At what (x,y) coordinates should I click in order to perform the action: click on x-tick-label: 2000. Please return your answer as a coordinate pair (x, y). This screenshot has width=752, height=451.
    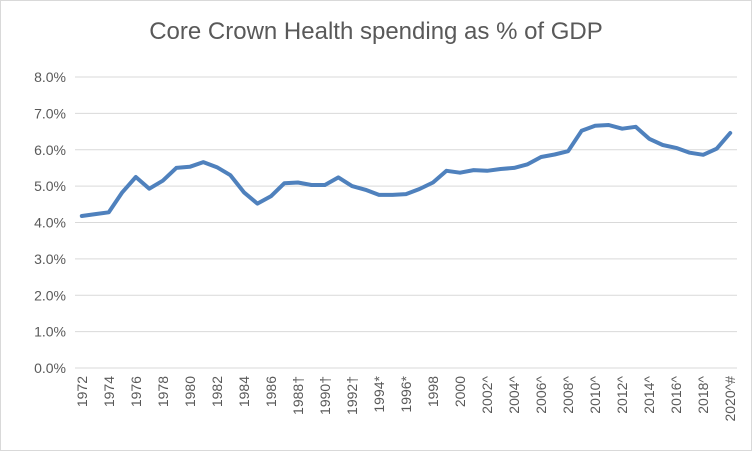
    Looking at the image, I should click on (460, 391).